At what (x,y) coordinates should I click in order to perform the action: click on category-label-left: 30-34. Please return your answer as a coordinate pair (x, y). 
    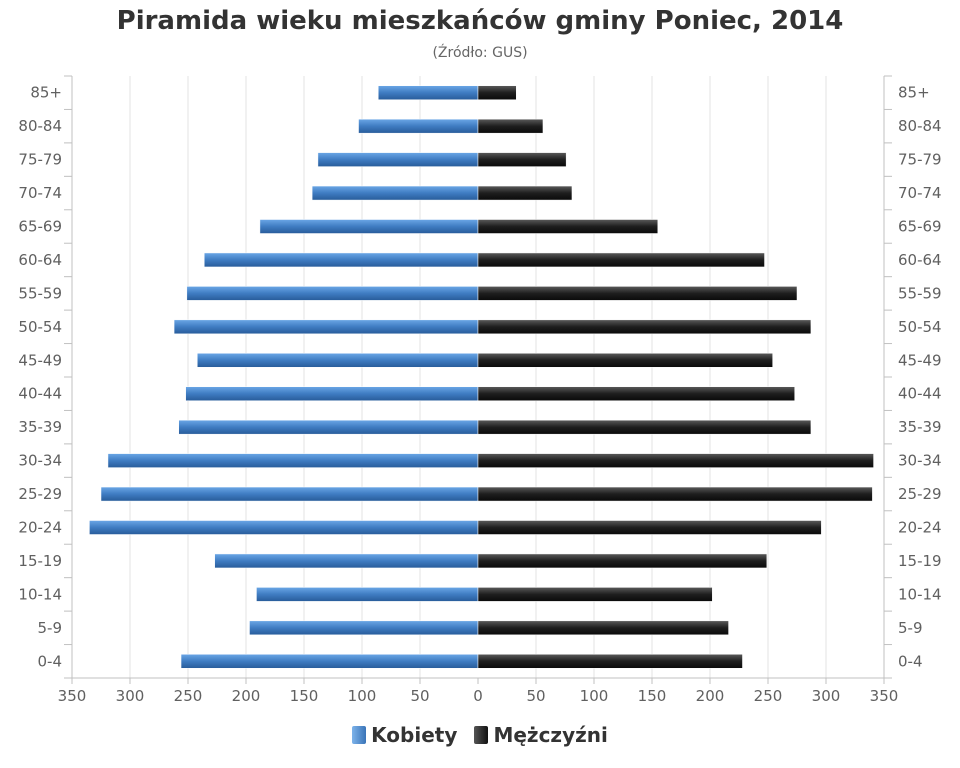
    Looking at the image, I should click on (40, 461).